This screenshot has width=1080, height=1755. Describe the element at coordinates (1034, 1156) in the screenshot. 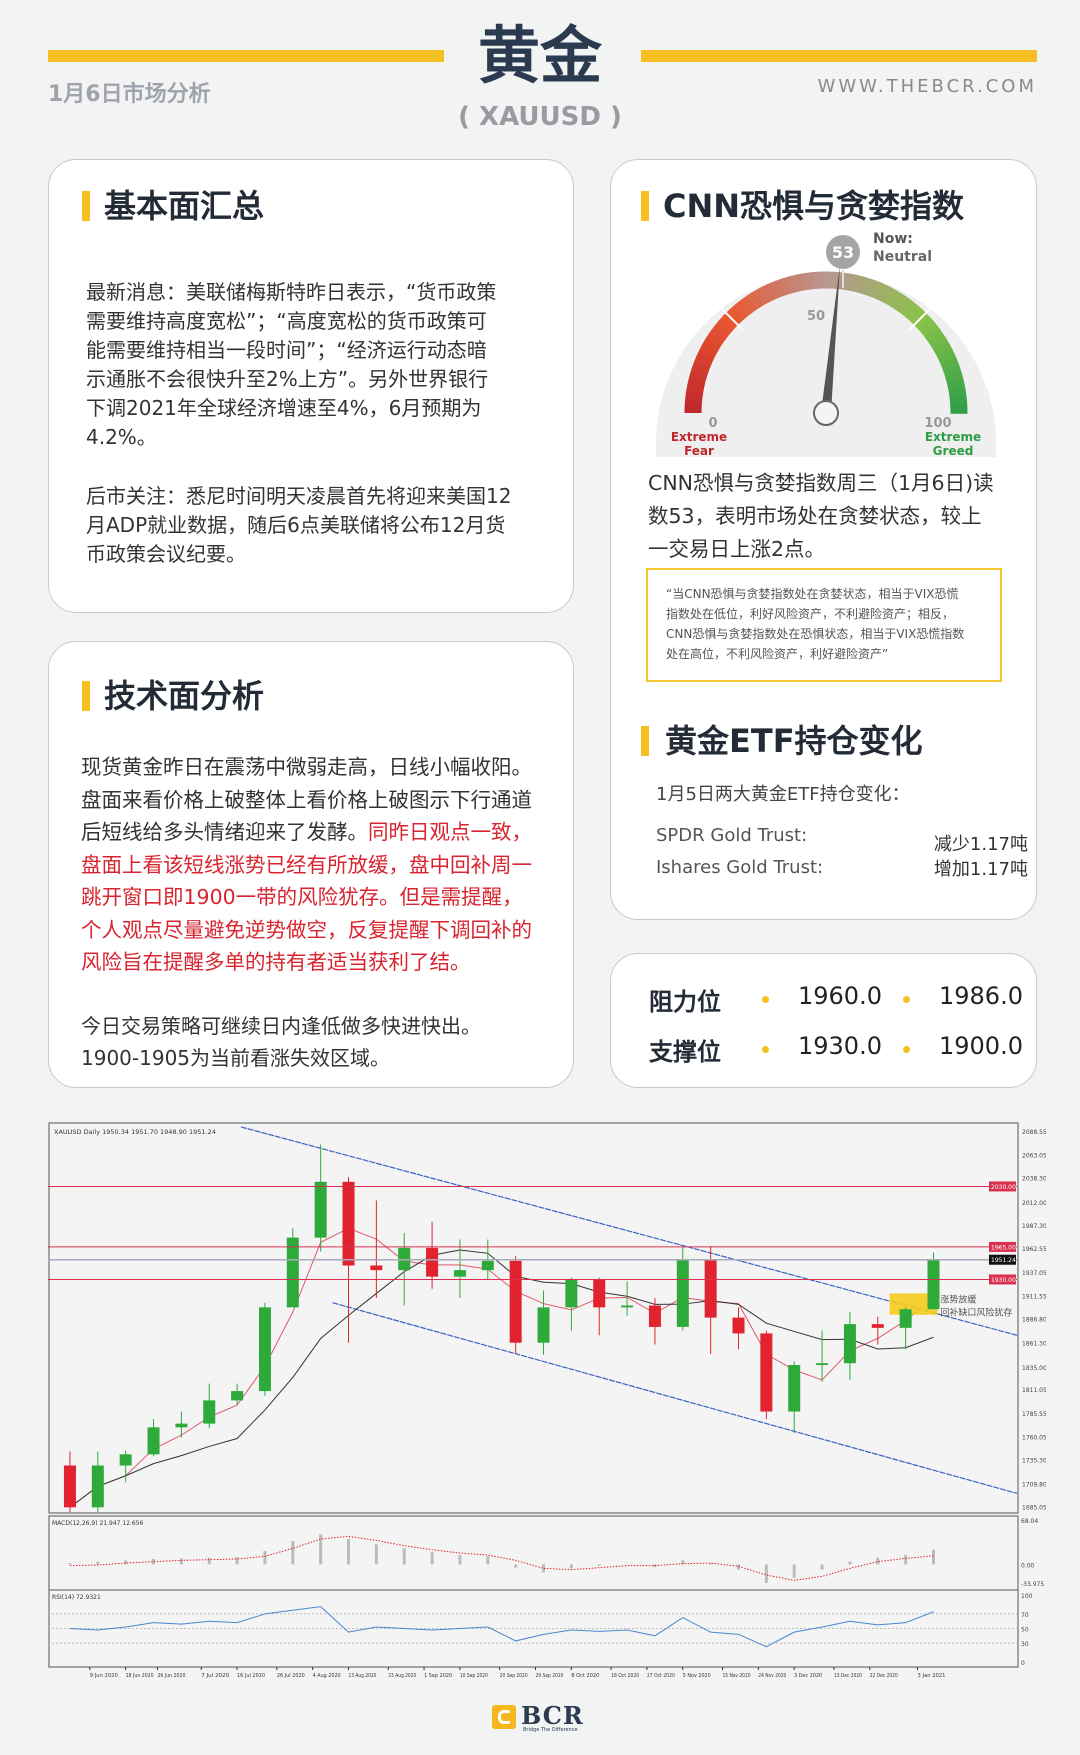

I see `price-axis-tick: 2063.05` at that location.